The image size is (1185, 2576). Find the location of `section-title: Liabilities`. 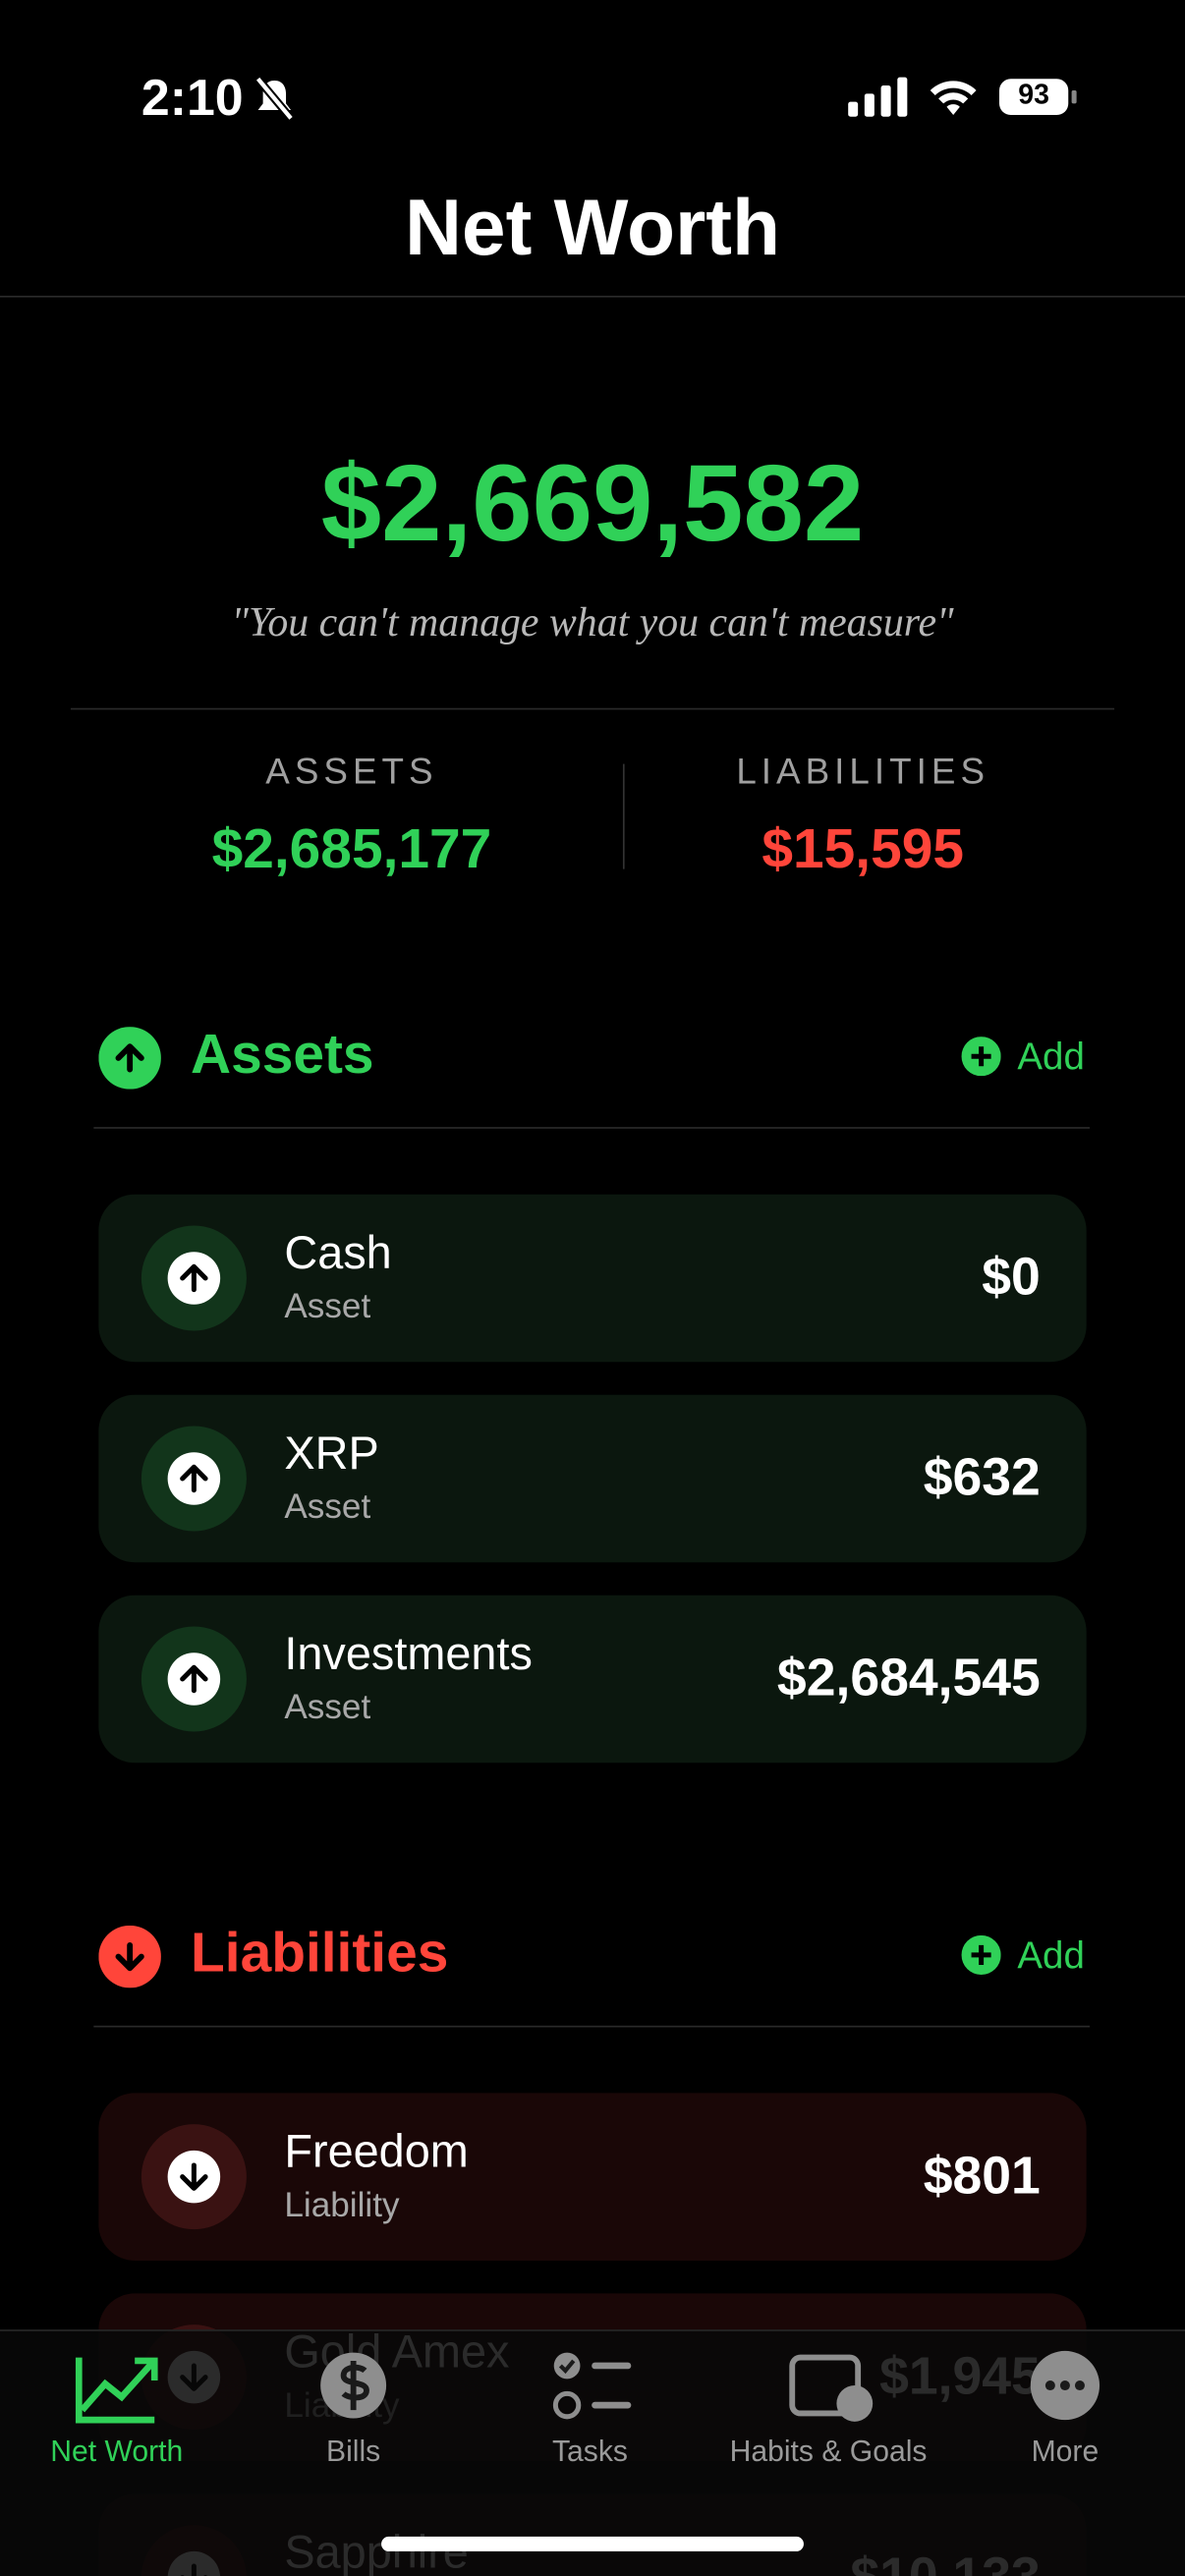

section-title: Liabilities is located at coordinates (320, 1954).